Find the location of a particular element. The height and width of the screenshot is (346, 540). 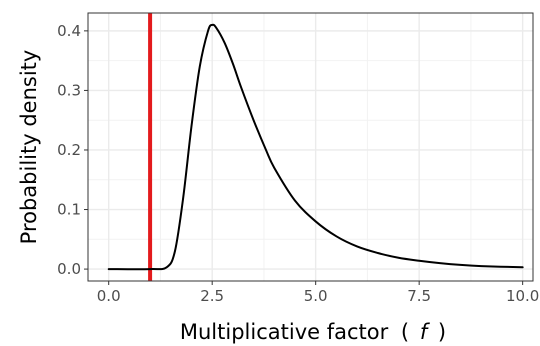

x-axis-title: Multiplicative factor ( f ) is located at coordinates (313, 332).